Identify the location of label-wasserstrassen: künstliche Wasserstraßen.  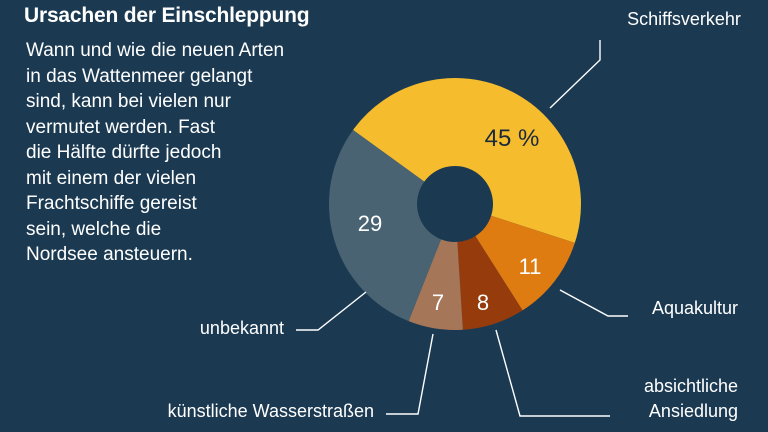
(271, 411).